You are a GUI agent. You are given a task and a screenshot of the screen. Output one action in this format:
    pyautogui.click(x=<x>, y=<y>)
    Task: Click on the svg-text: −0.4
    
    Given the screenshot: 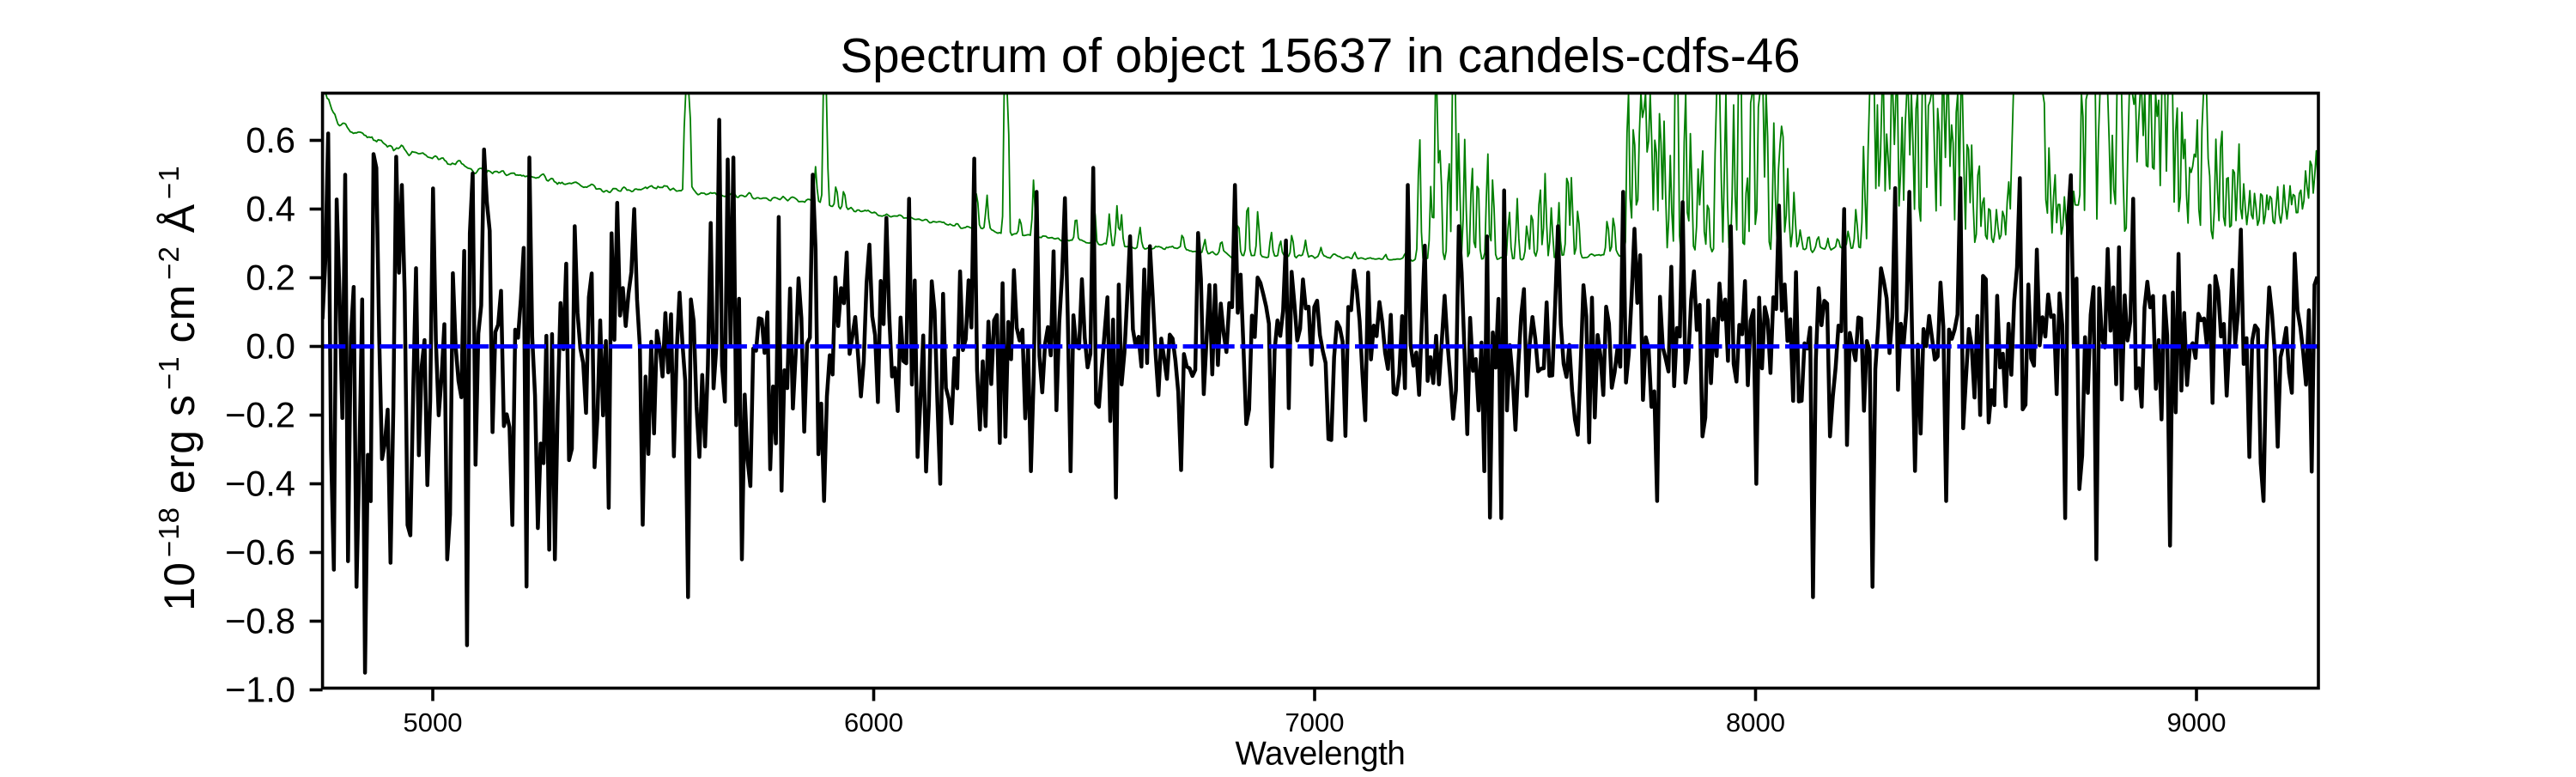 What is the action you would take?
    pyautogui.click(x=260, y=483)
    